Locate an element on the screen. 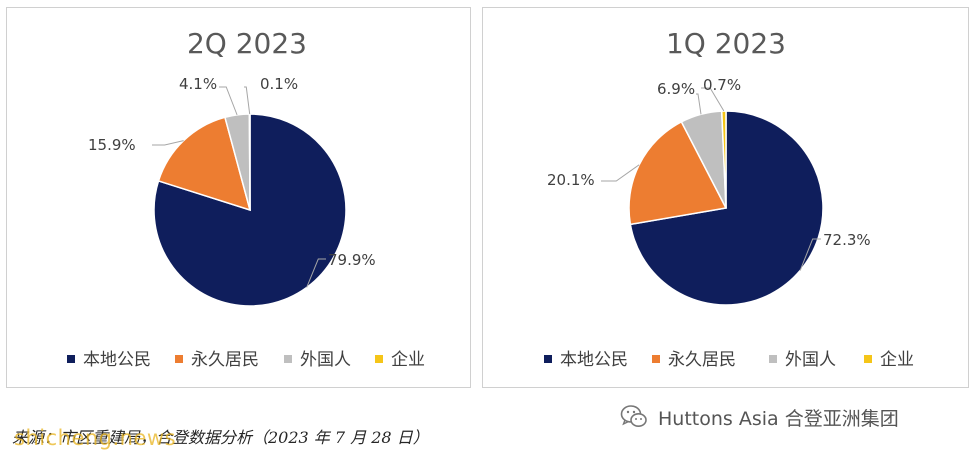 This screenshot has width=975, height=457. chart-title: 1Q 2023 is located at coordinates (726, 43).